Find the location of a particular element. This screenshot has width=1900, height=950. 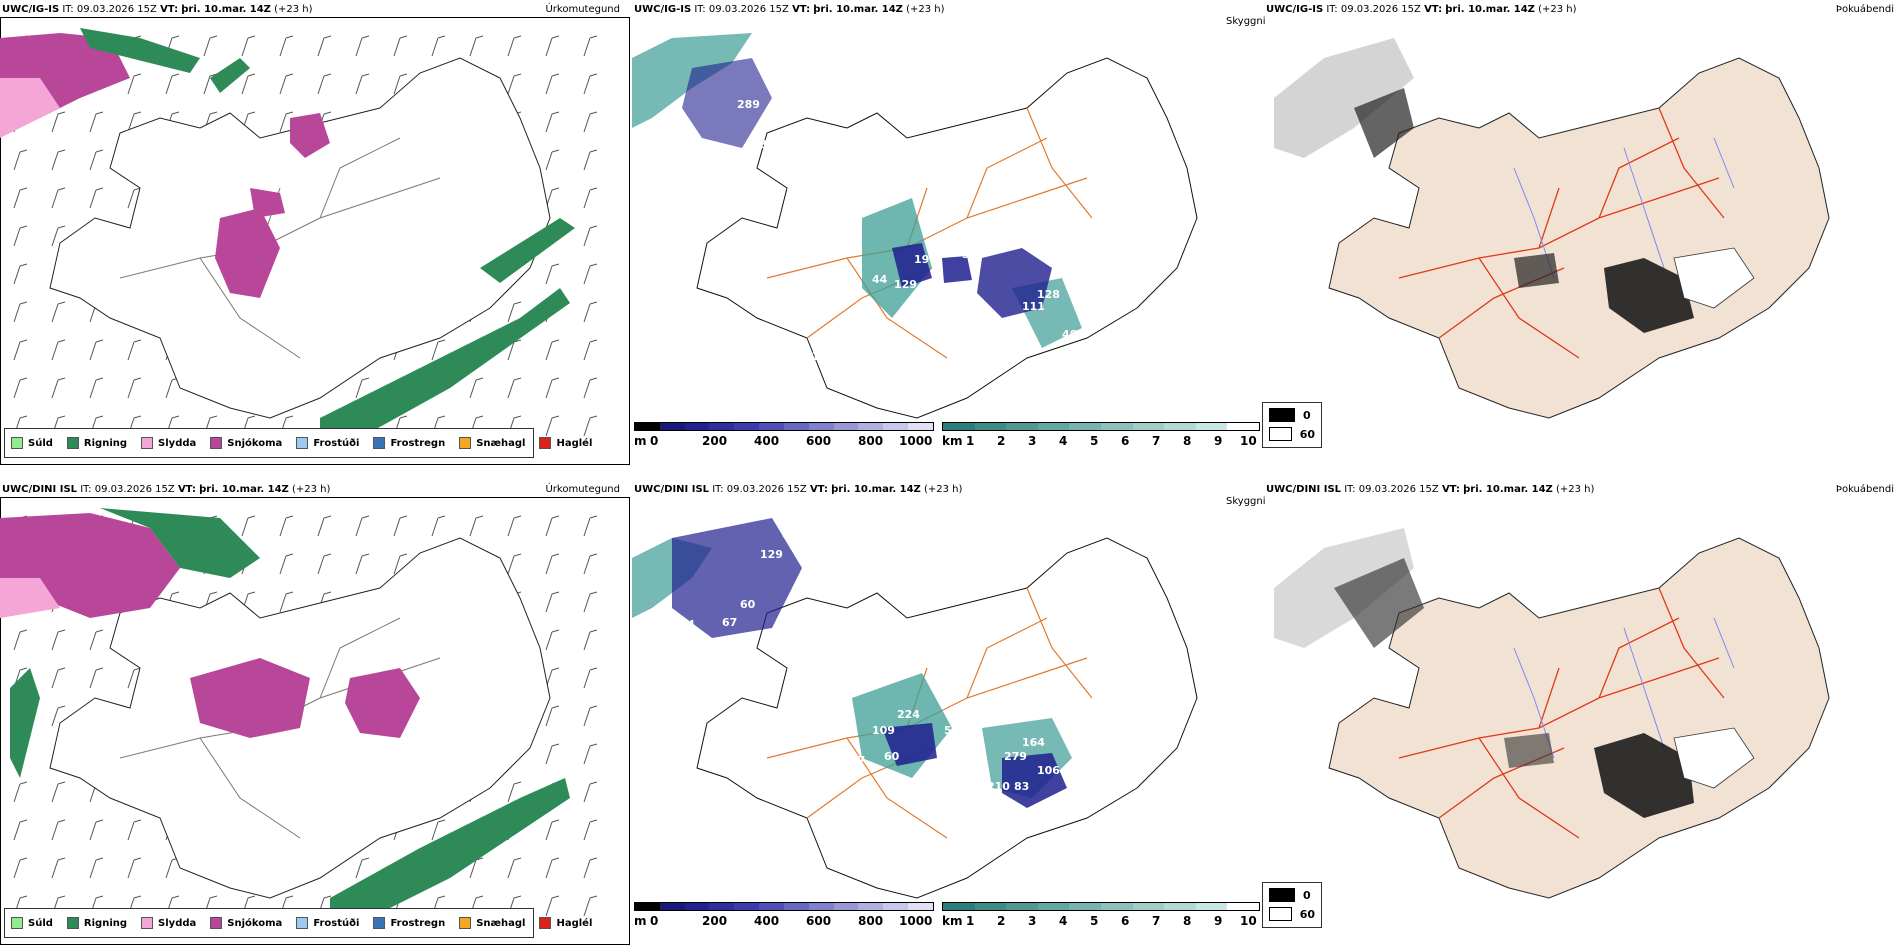

legend-label: Frostregn is located at coordinates (418, 923).